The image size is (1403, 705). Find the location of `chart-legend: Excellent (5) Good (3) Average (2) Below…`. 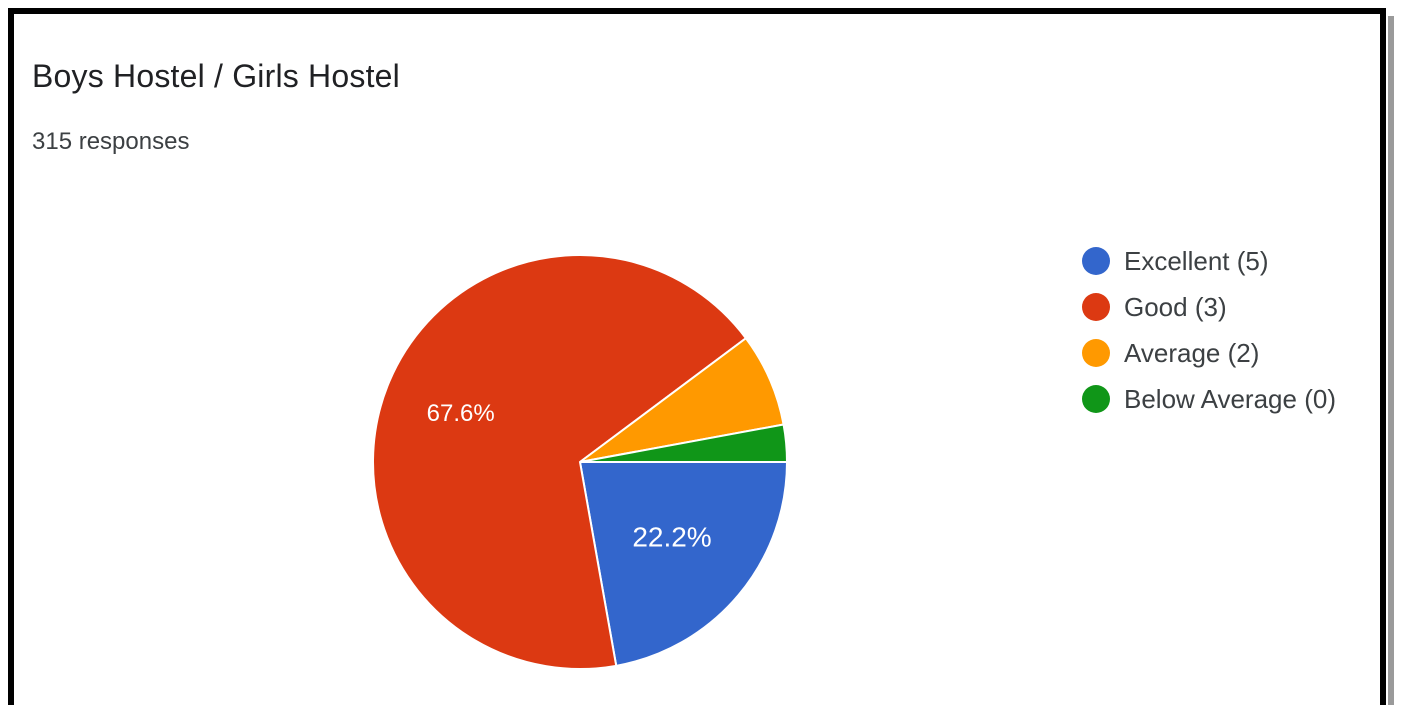

chart-legend: Excellent (5) Good (3) Average (2) Below… is located at coordinates (1209, 330).